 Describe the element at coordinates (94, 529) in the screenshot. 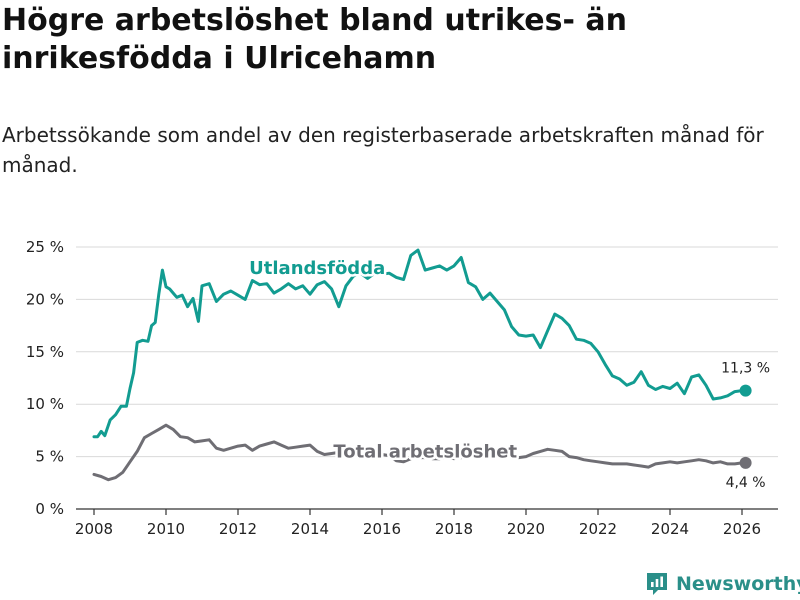

I see `x-tick-label-2008: 2008` at that location.